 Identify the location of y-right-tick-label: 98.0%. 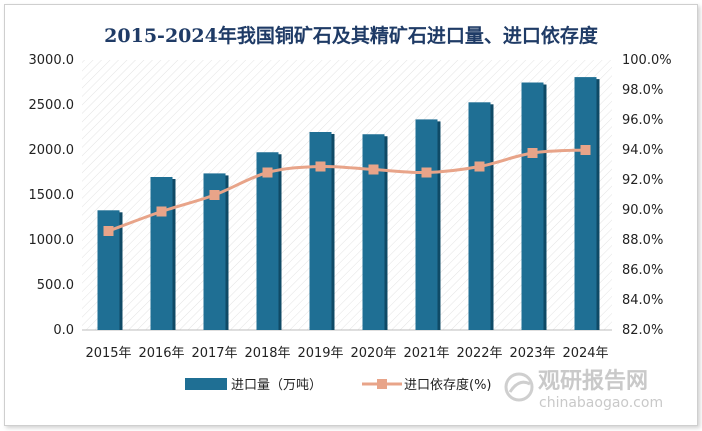
(642, 90).